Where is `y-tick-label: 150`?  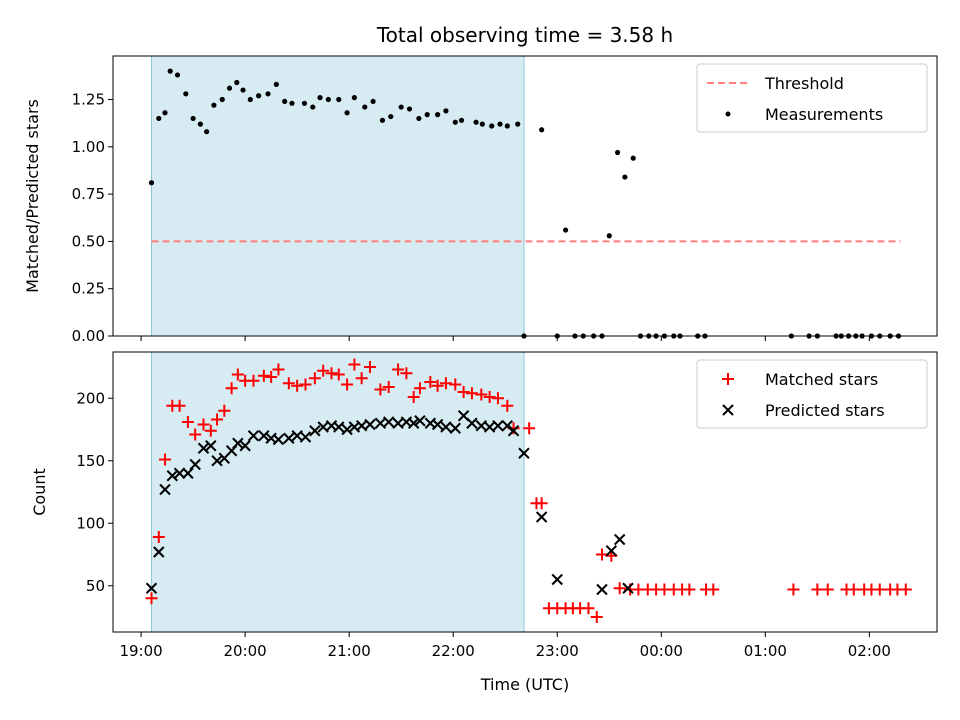
y-tick-label: 150 is located at coordinates (90, 461).